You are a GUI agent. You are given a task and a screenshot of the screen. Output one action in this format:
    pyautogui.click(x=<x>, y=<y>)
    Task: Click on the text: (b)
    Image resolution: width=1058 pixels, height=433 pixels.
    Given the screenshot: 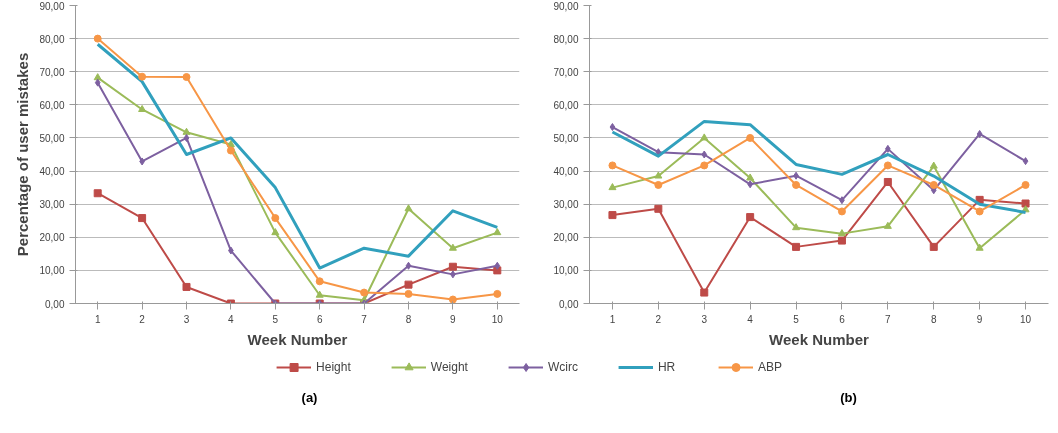 What is the action you would take?
    pyautogui.click(x=848, y=398)
    